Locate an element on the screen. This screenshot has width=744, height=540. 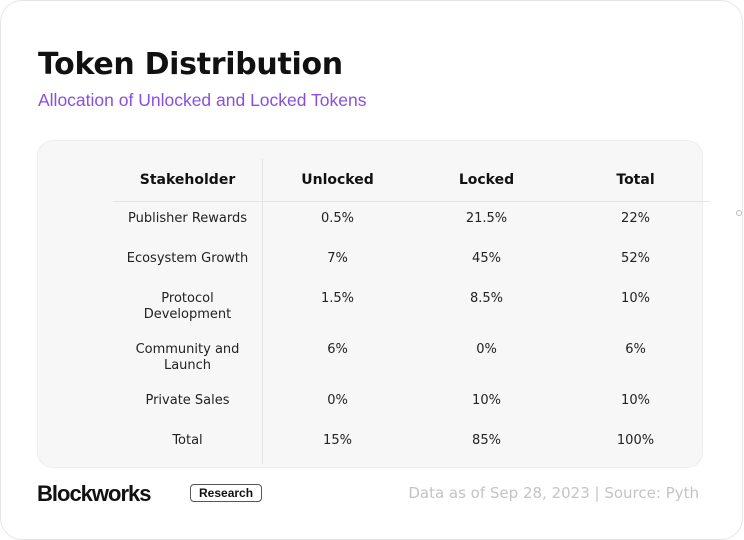
stakeholder-cell: Protocol Development is located at coordinates (188, 307).